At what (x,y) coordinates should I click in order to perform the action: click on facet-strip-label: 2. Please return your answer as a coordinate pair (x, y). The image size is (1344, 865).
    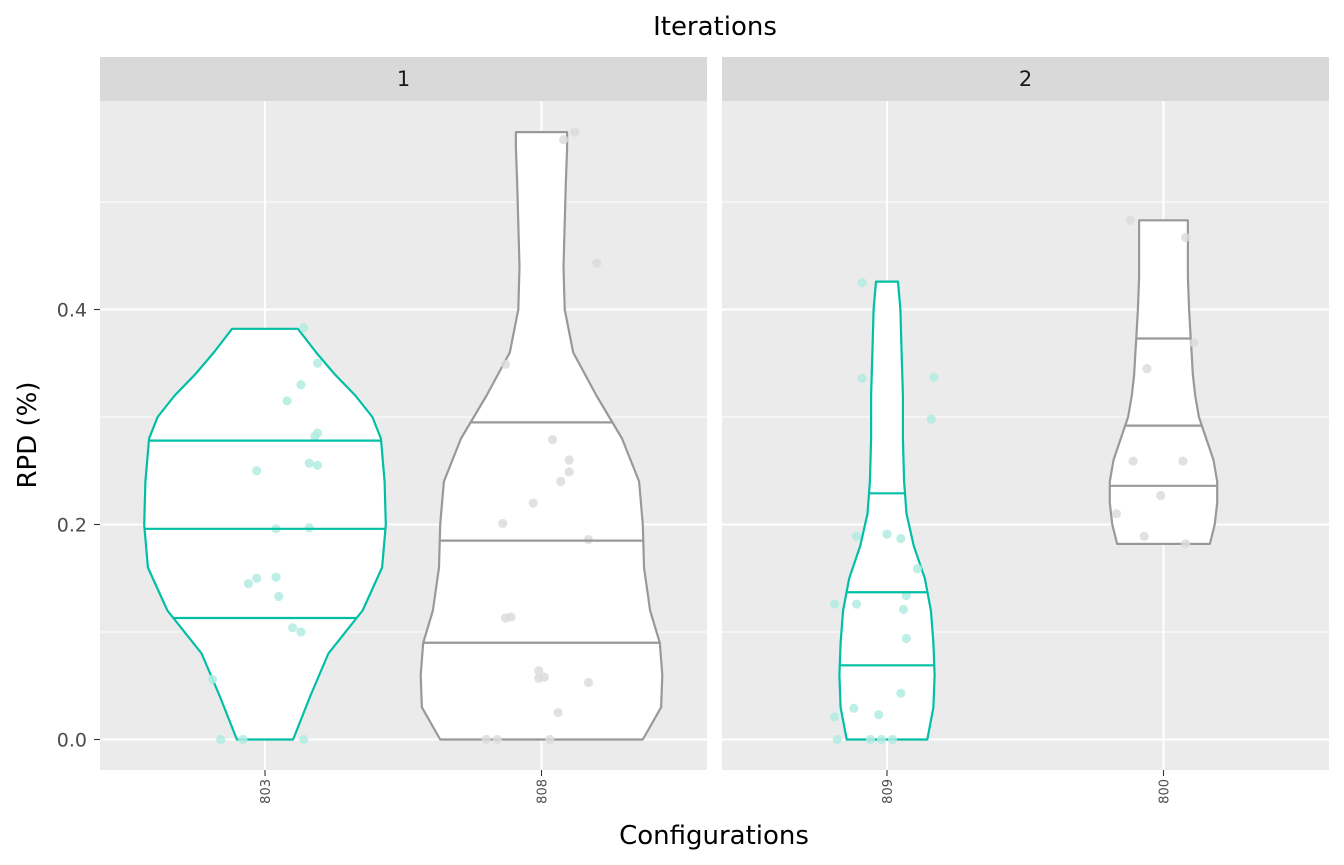
    Looking at the image, I should click on (1025, 79).